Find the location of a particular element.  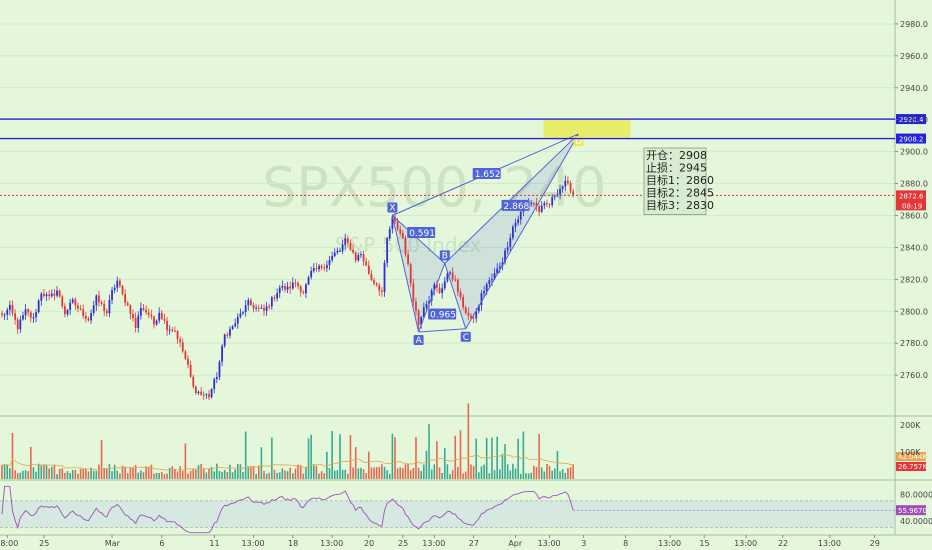

pattern-leg-ab is located at coordinates (432, 298).